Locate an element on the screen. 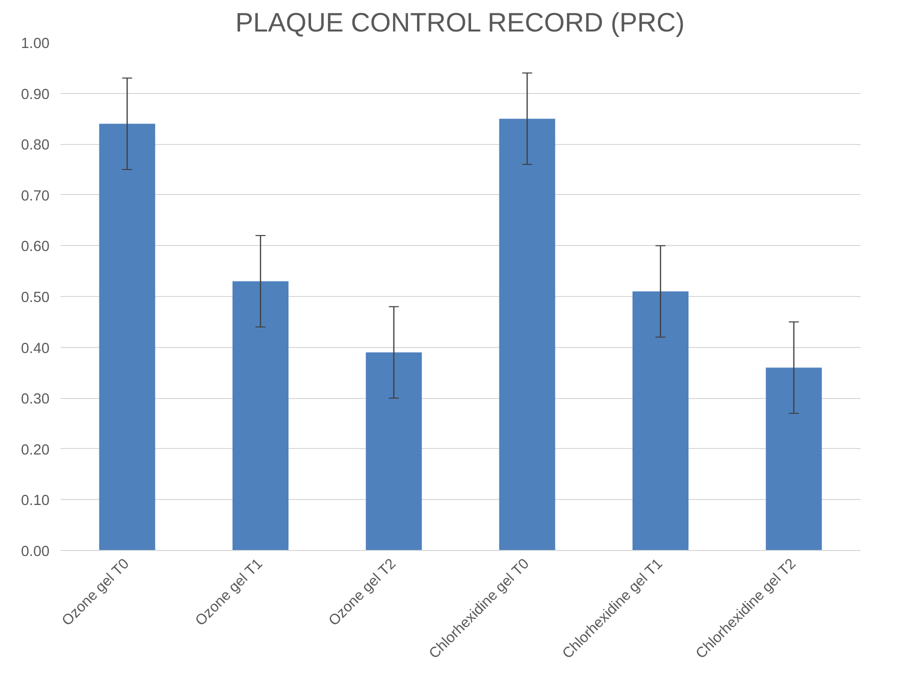 The width and height of the screenshot is (910, 682). y-tick-label: 0.00 is located at coordinates (35, 552).